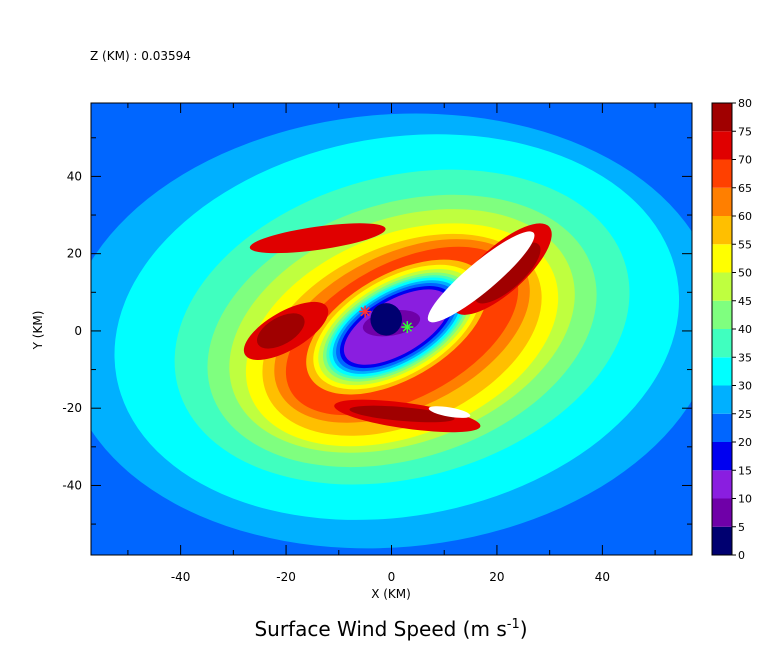 The image size is (768, 662). I want to click on y-tick-label: -20, so click(72, 408).